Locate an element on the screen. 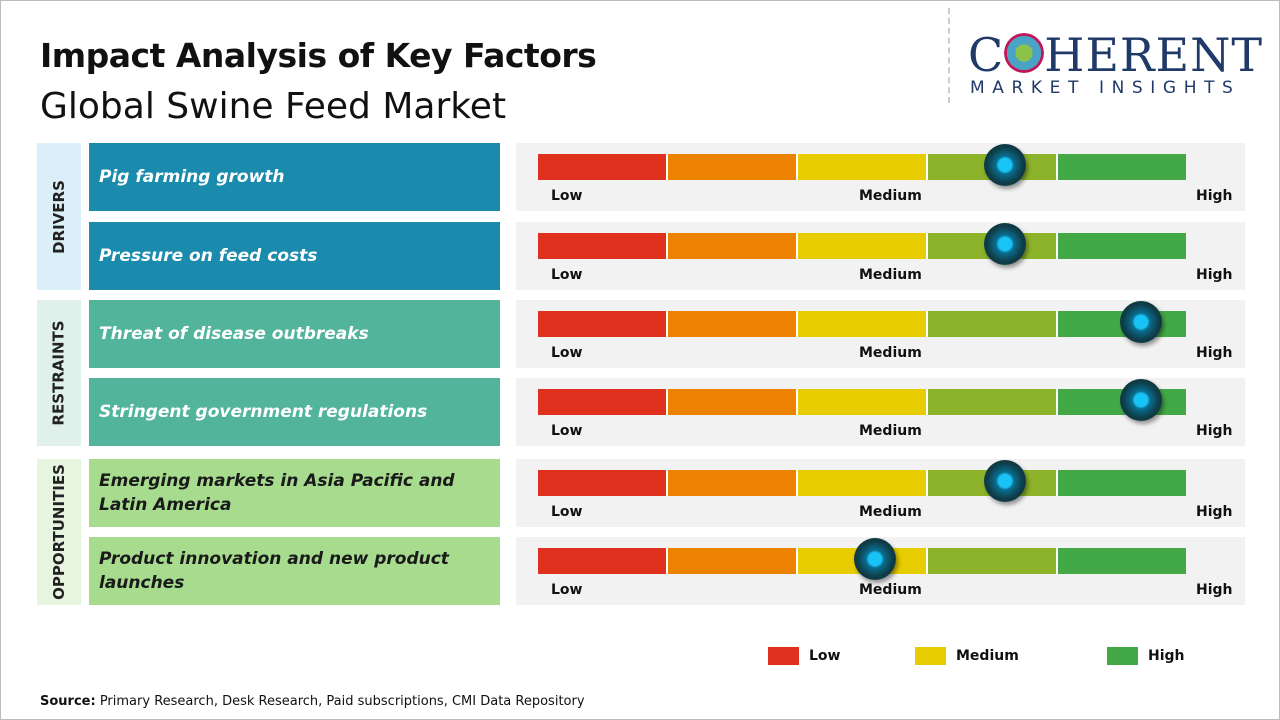  category-drivers: DRIVERS is located at coordinates (59, 216).